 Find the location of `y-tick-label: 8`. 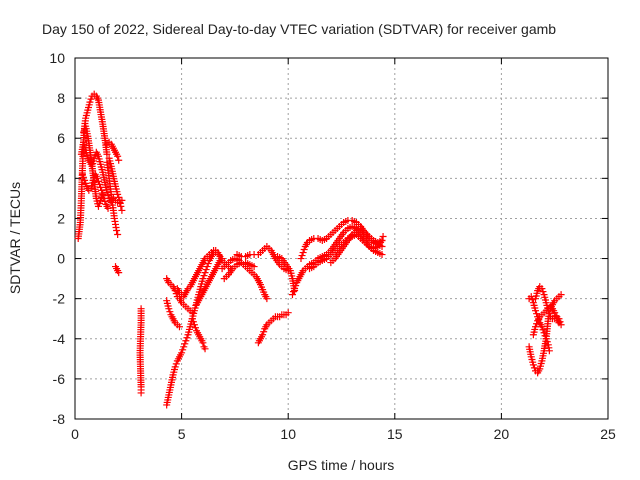

y-tick-label: 8 is located at coordinates (61, 98).